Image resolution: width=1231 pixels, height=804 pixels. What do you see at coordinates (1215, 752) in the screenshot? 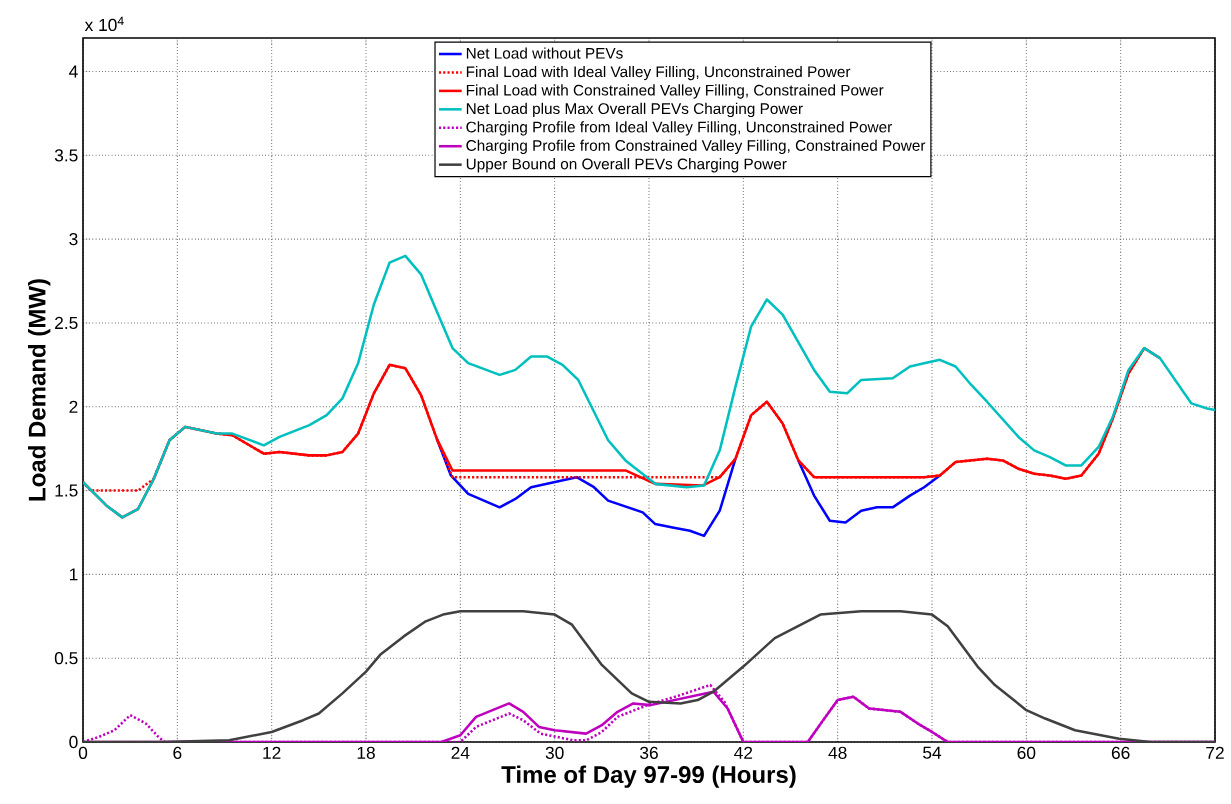
I see `x-tick-label: 72` at bounding box center [1215, 752].